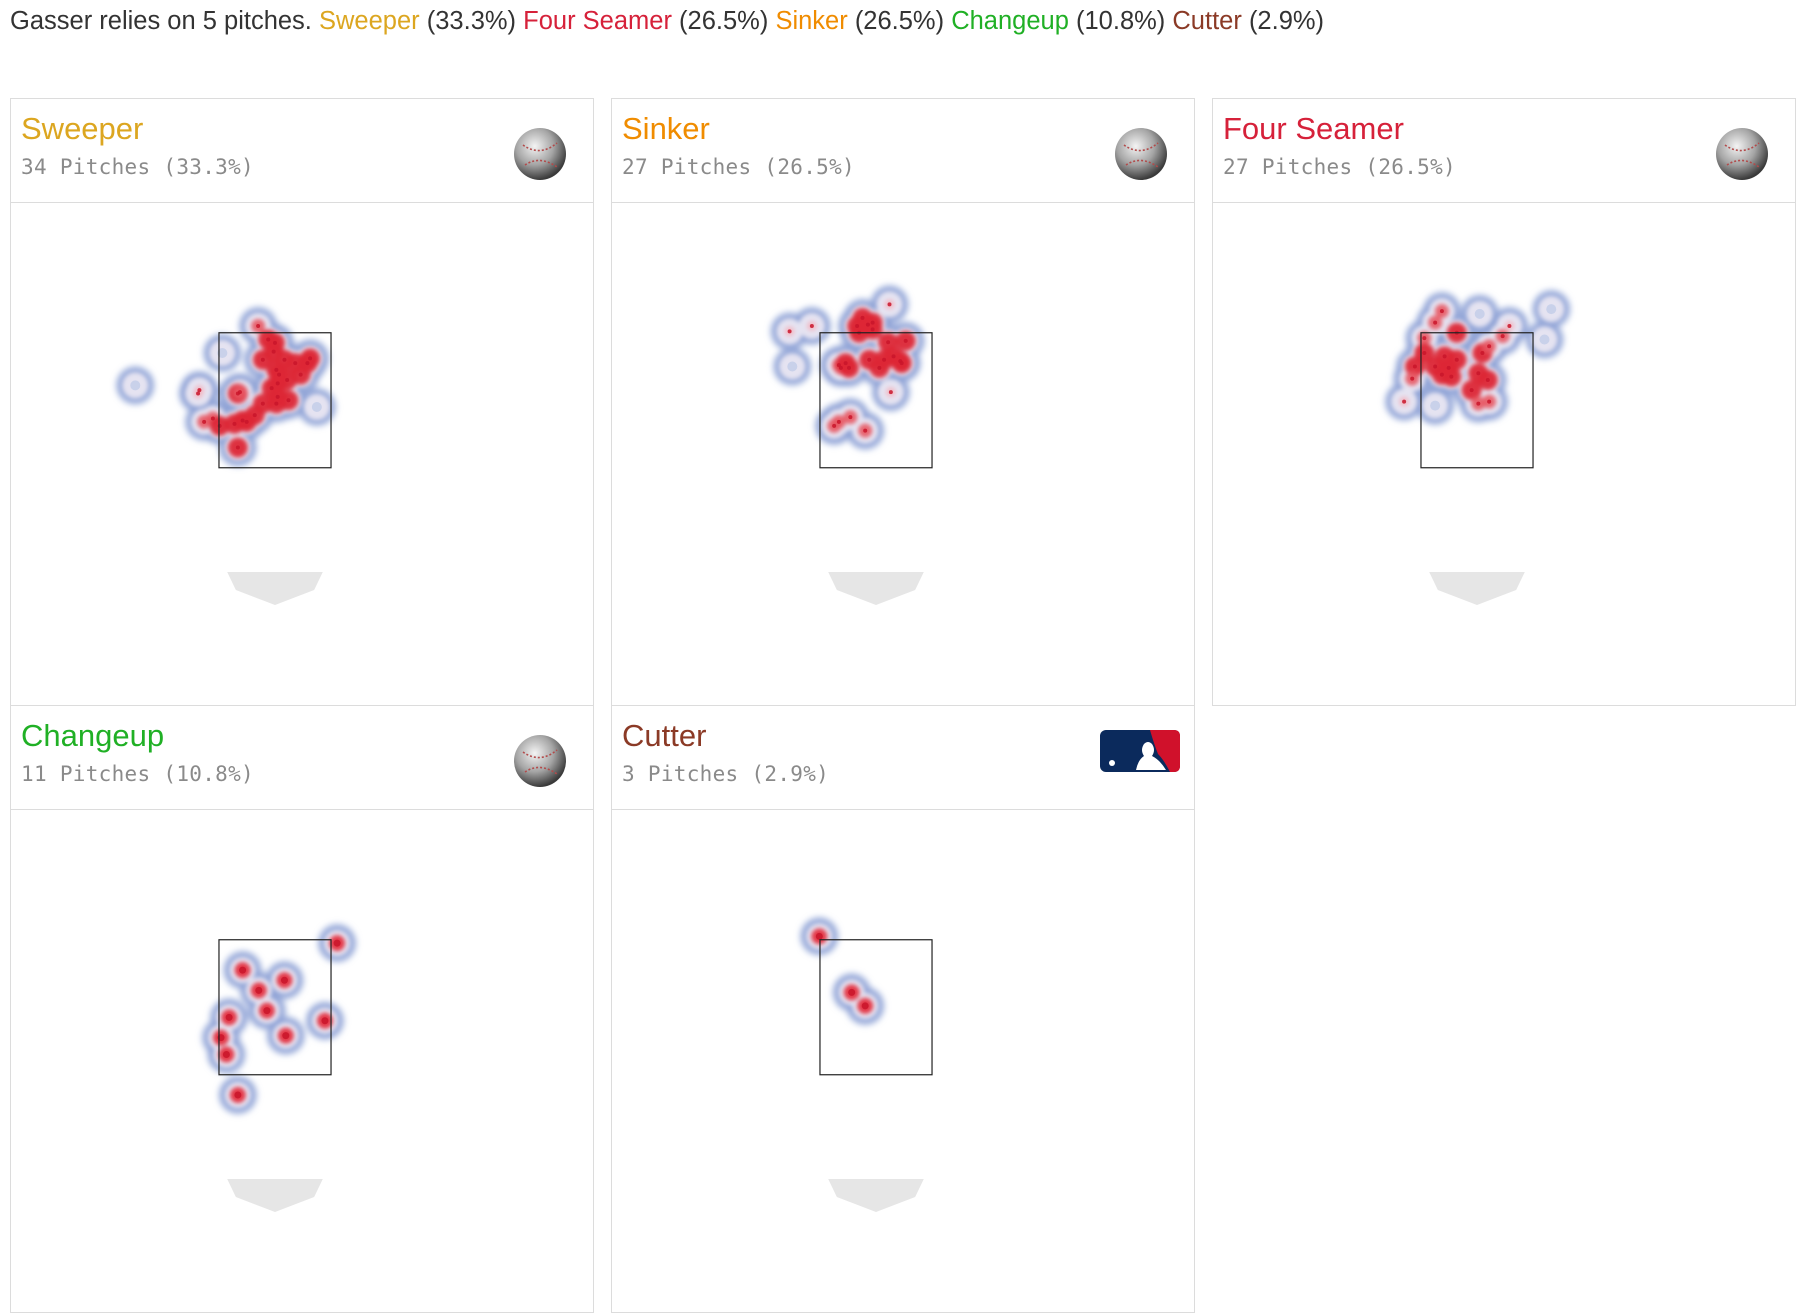 The width and height of the screenshot is (1800, 1313). What do you see at coordinates (903, 151) in the screenshot?
I see `card-header: Sinker 27 Pitches (26.5%)` at bounding box center [903, 151].